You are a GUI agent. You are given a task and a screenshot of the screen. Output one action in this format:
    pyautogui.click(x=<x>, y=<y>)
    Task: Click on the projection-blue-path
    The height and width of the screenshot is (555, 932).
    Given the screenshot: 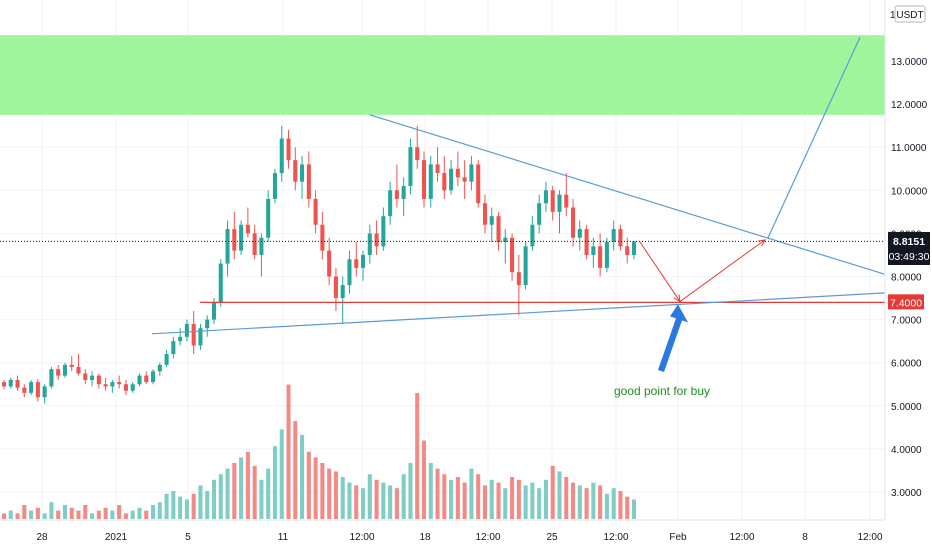 What is the action you would take?
    pyautogui.click(x=814, y=137)
    